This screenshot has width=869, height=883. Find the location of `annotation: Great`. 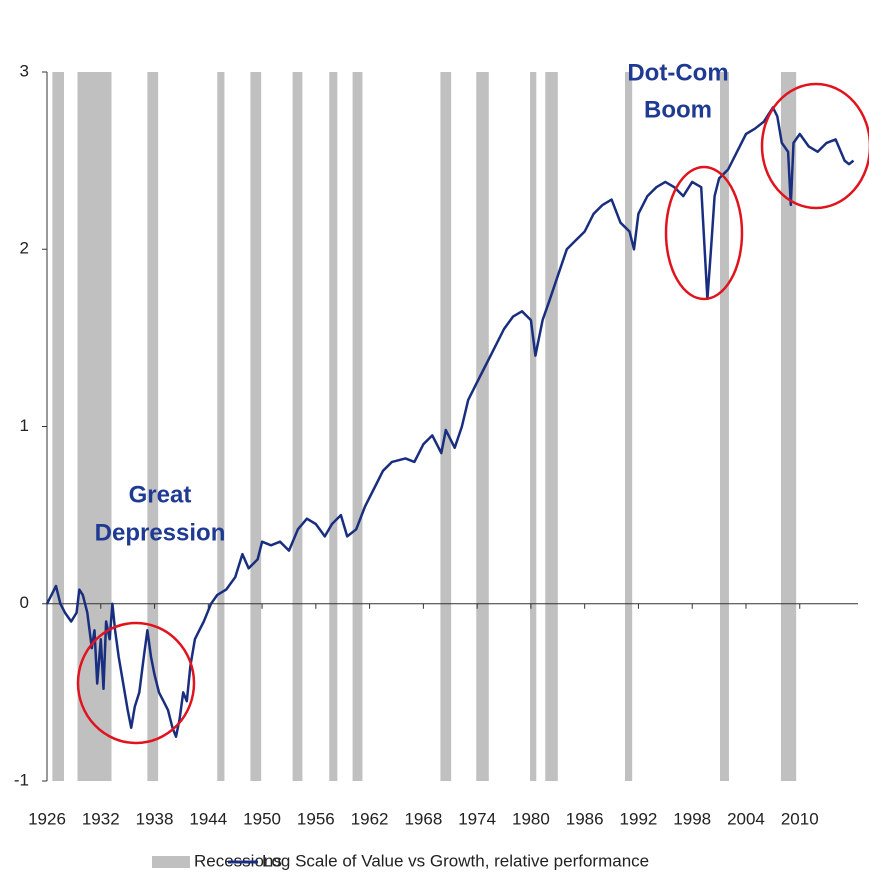

annotation: Great is located at coordinates (160, 494).